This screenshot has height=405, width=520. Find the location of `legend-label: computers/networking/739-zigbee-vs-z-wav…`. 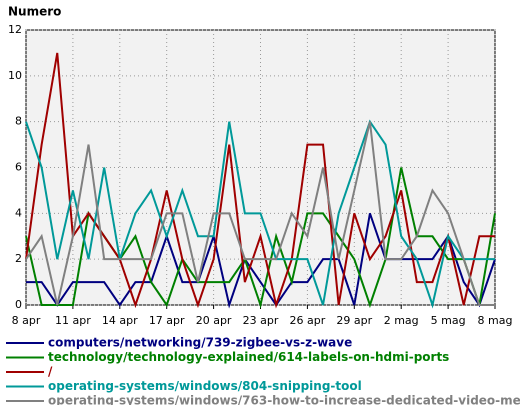

legend-label: computers/networking/739-zigbee-vs-z-wav… is located at coordinates (200, 343).